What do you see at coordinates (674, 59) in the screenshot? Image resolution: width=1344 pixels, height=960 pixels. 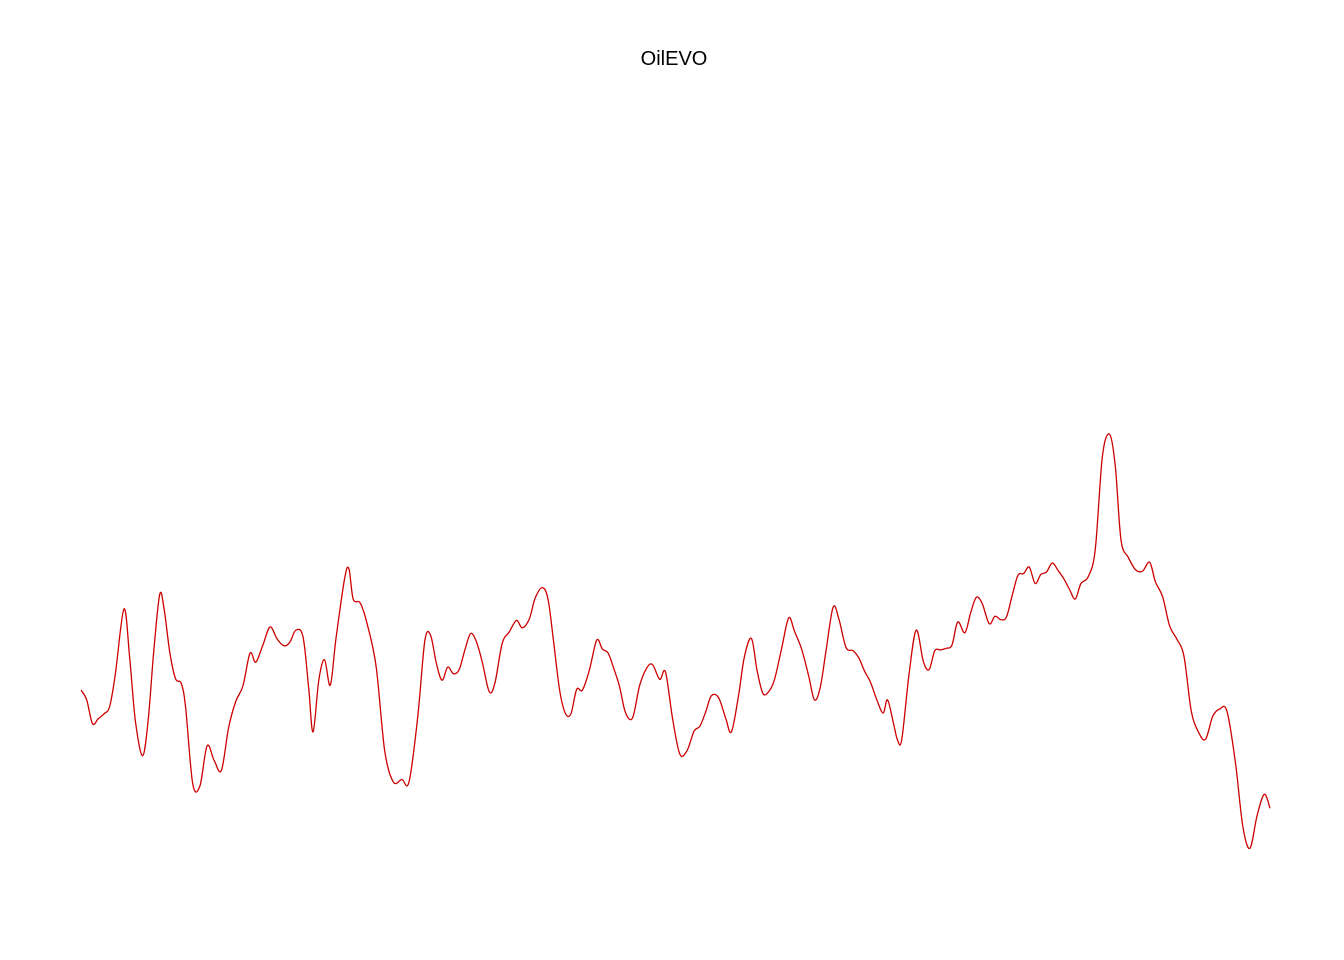 I see `chart-title: OilEVO` at bounding box center [674, 59].